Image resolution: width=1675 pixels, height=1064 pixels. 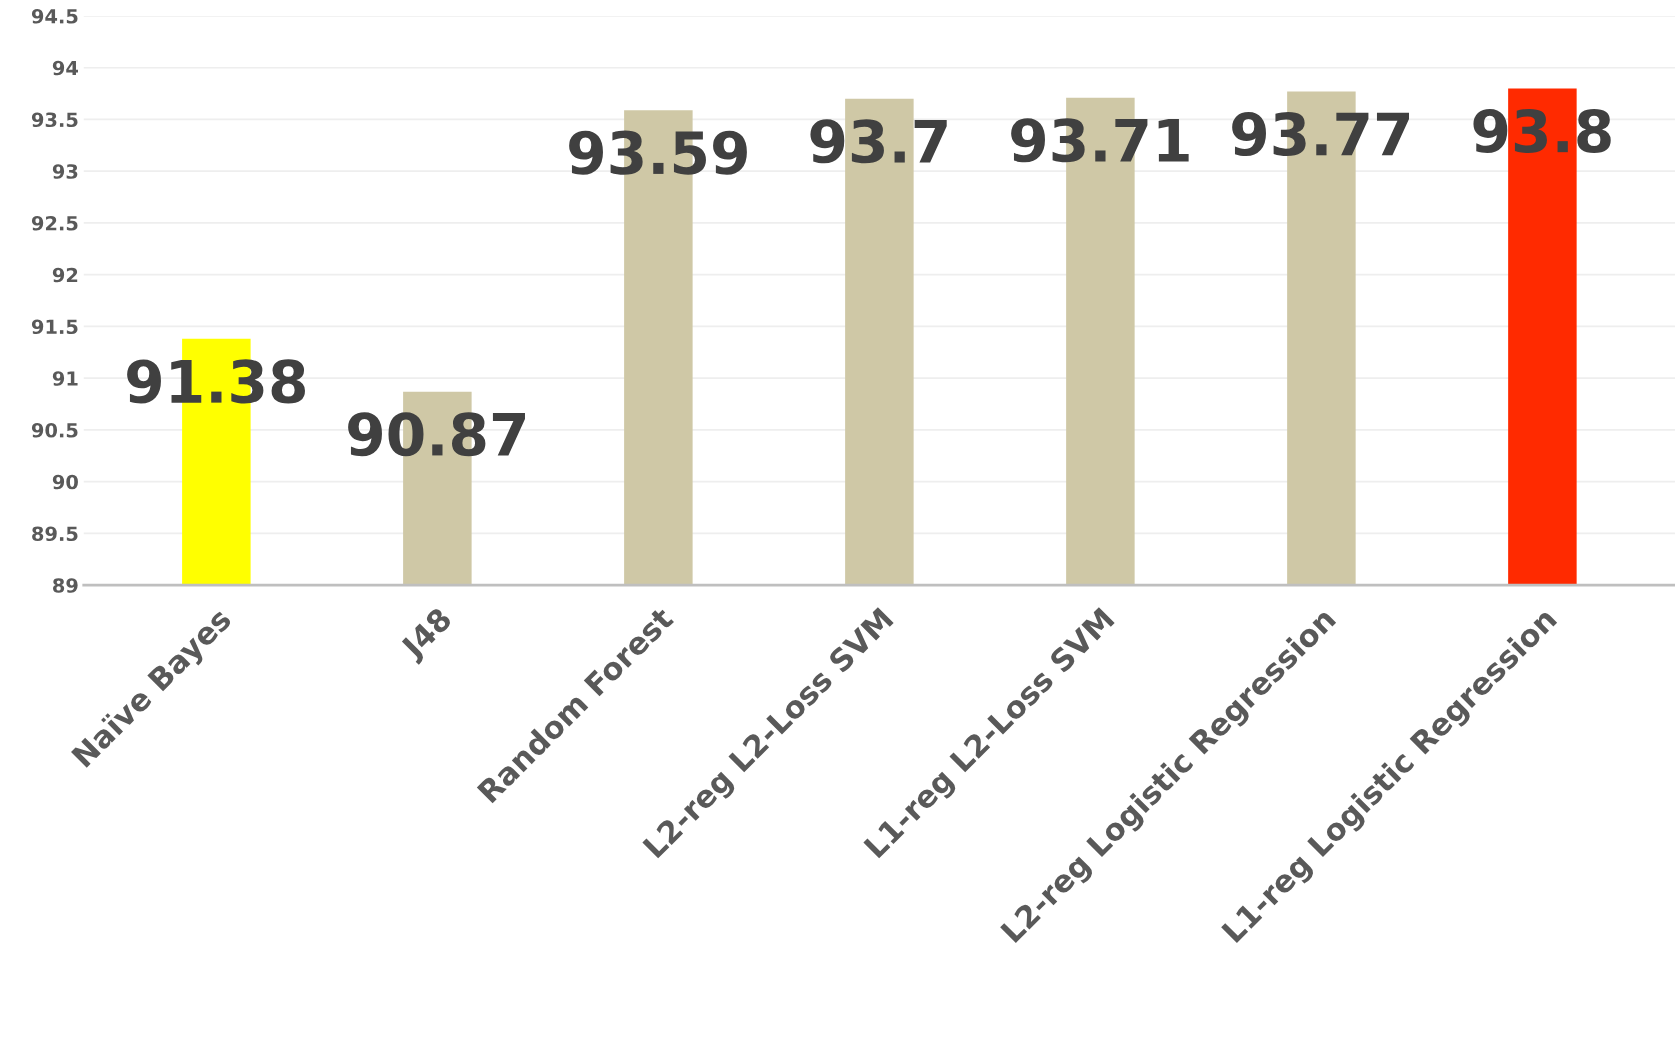 What do you see at coordinates (55, 534) in the screenshot?
I see `y-tick-label: 89.5` at bounding box center [55, 534].